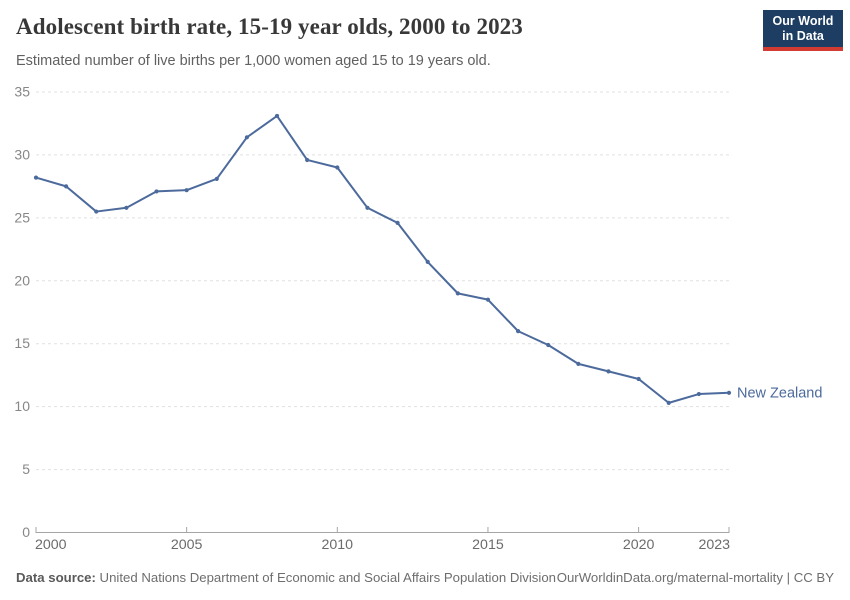  I want to click on y-tick-label: 5, so click(26, 469).